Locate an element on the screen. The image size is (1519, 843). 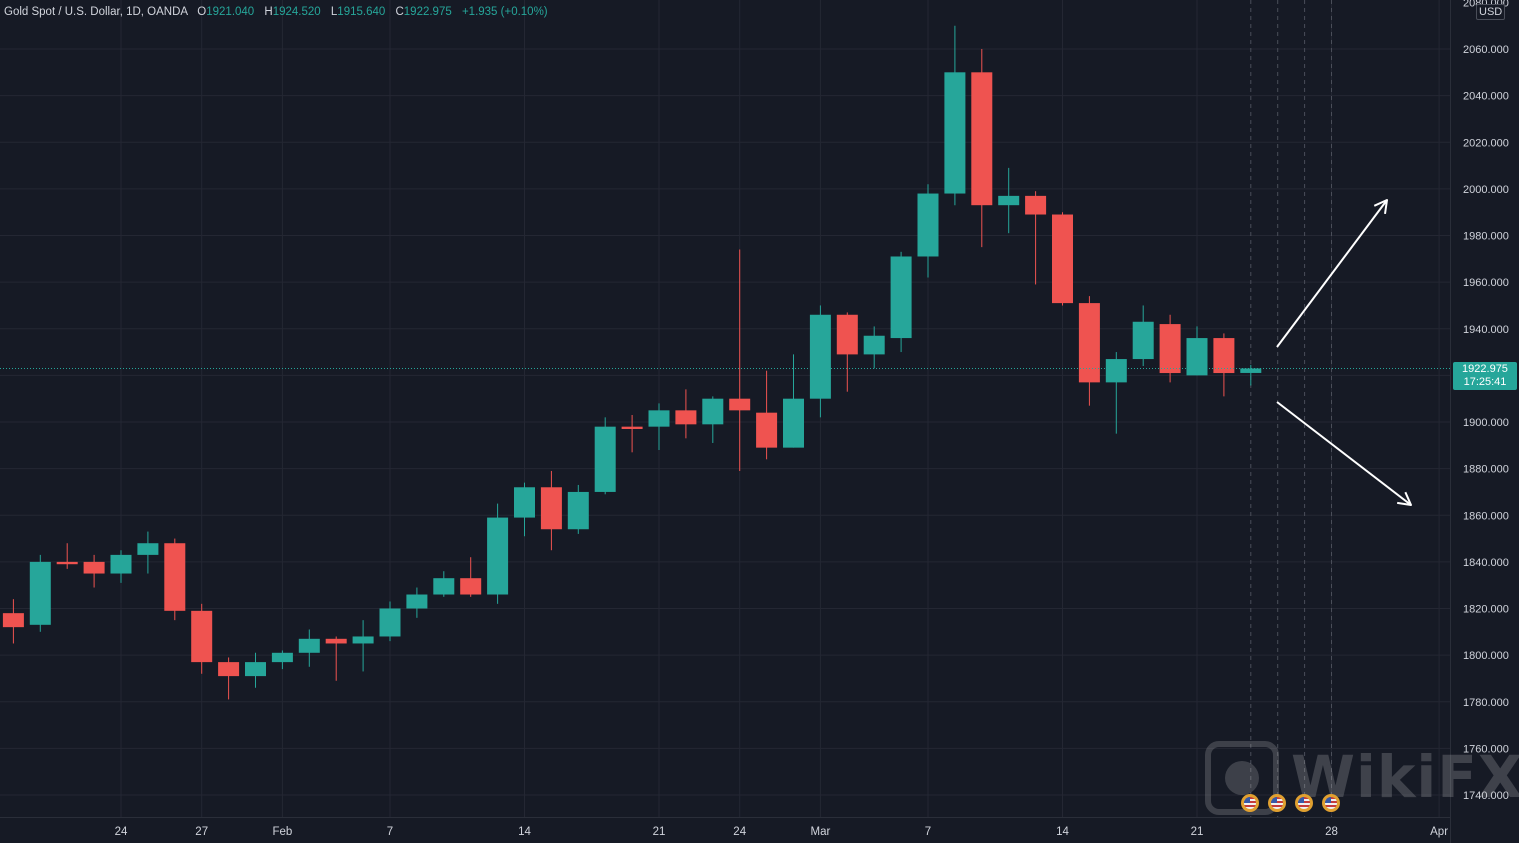
future-date-markers is located at coordinates (1291, 408).